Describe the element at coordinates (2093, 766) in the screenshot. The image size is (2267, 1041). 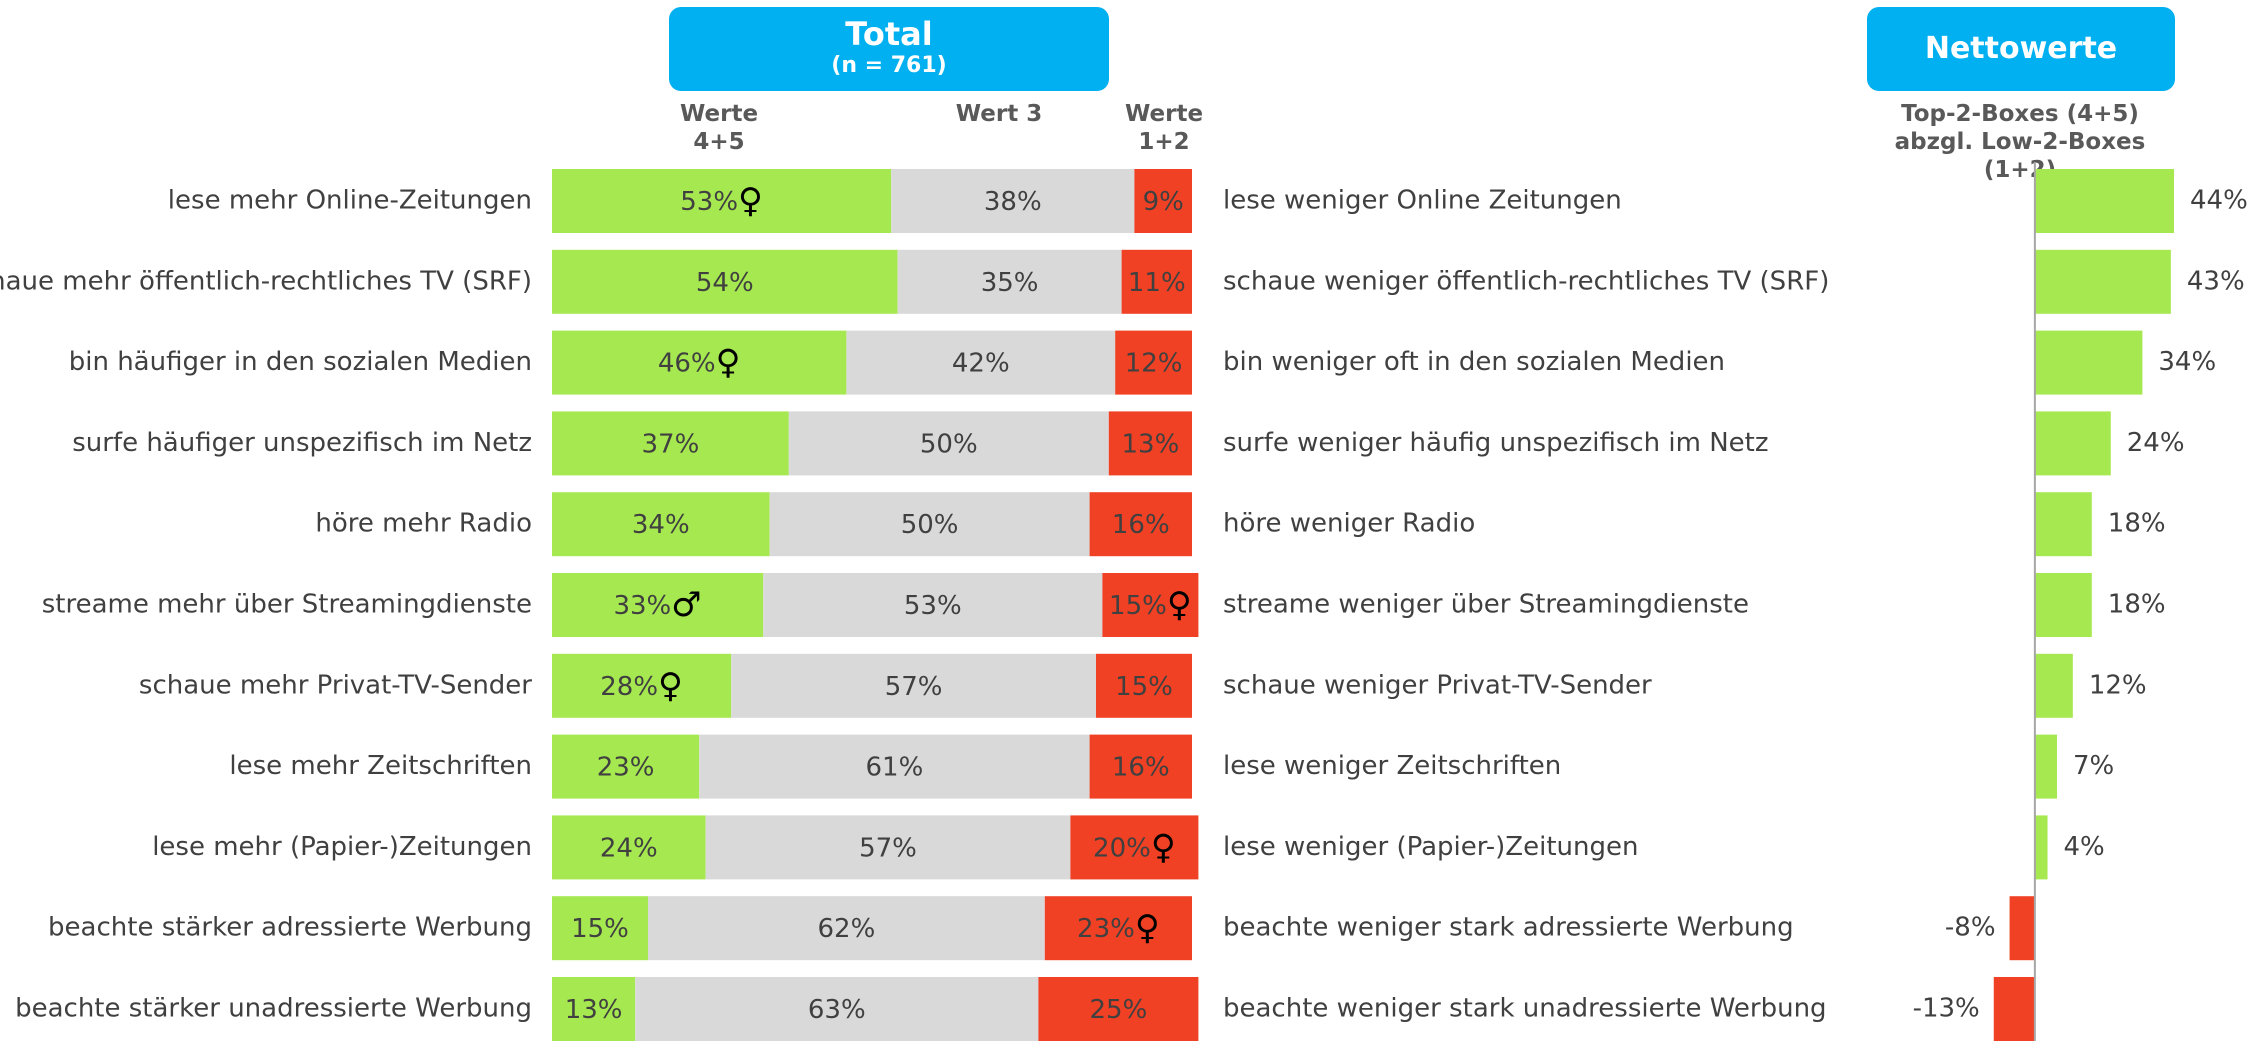
I see `value-label: 7%` at that location.